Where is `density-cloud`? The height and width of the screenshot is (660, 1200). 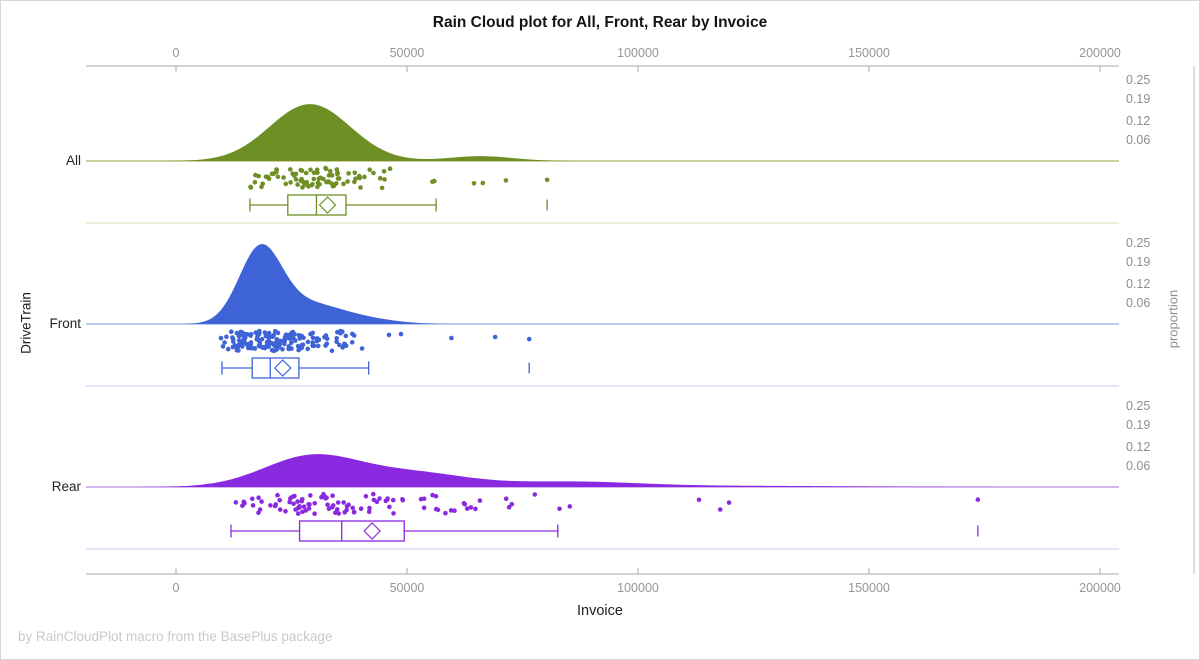
density-cloud is located at coordinates (602, 132).